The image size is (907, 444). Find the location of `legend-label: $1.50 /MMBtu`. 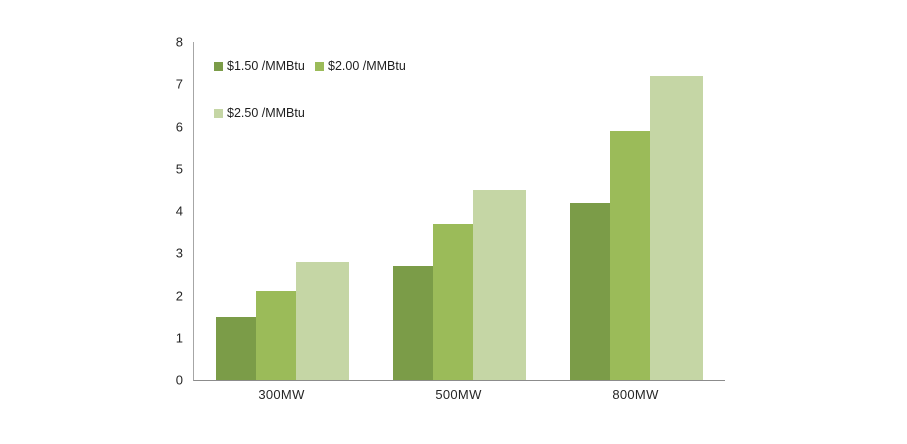

legend-label: $1.50 /MMBtu is located at coordinates (266, 66).